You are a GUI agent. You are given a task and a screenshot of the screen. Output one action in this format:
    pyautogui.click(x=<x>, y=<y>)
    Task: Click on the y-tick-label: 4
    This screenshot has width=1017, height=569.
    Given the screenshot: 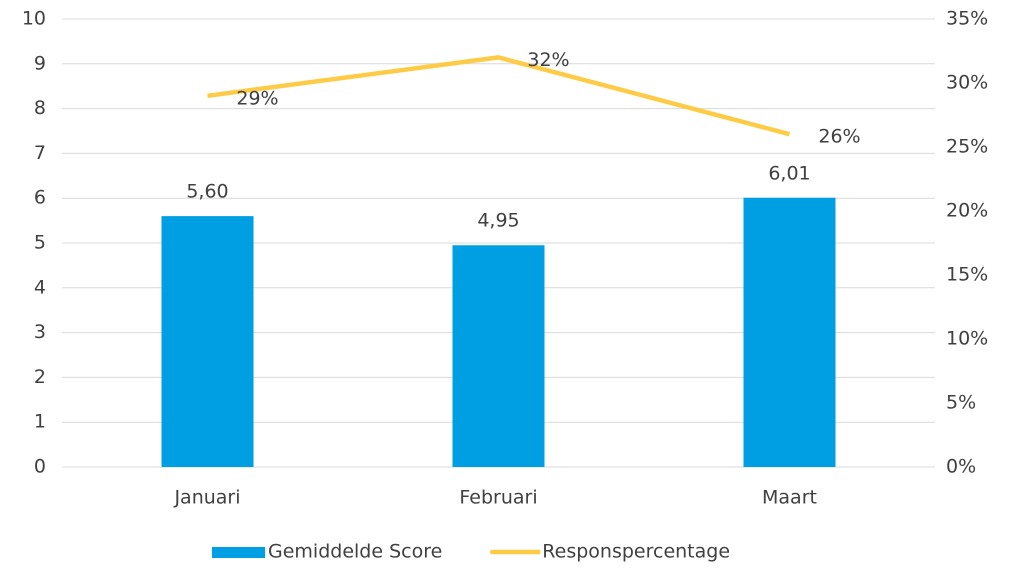 What is the action you would take?
    pyautogui.click(x=40, y=287)
    